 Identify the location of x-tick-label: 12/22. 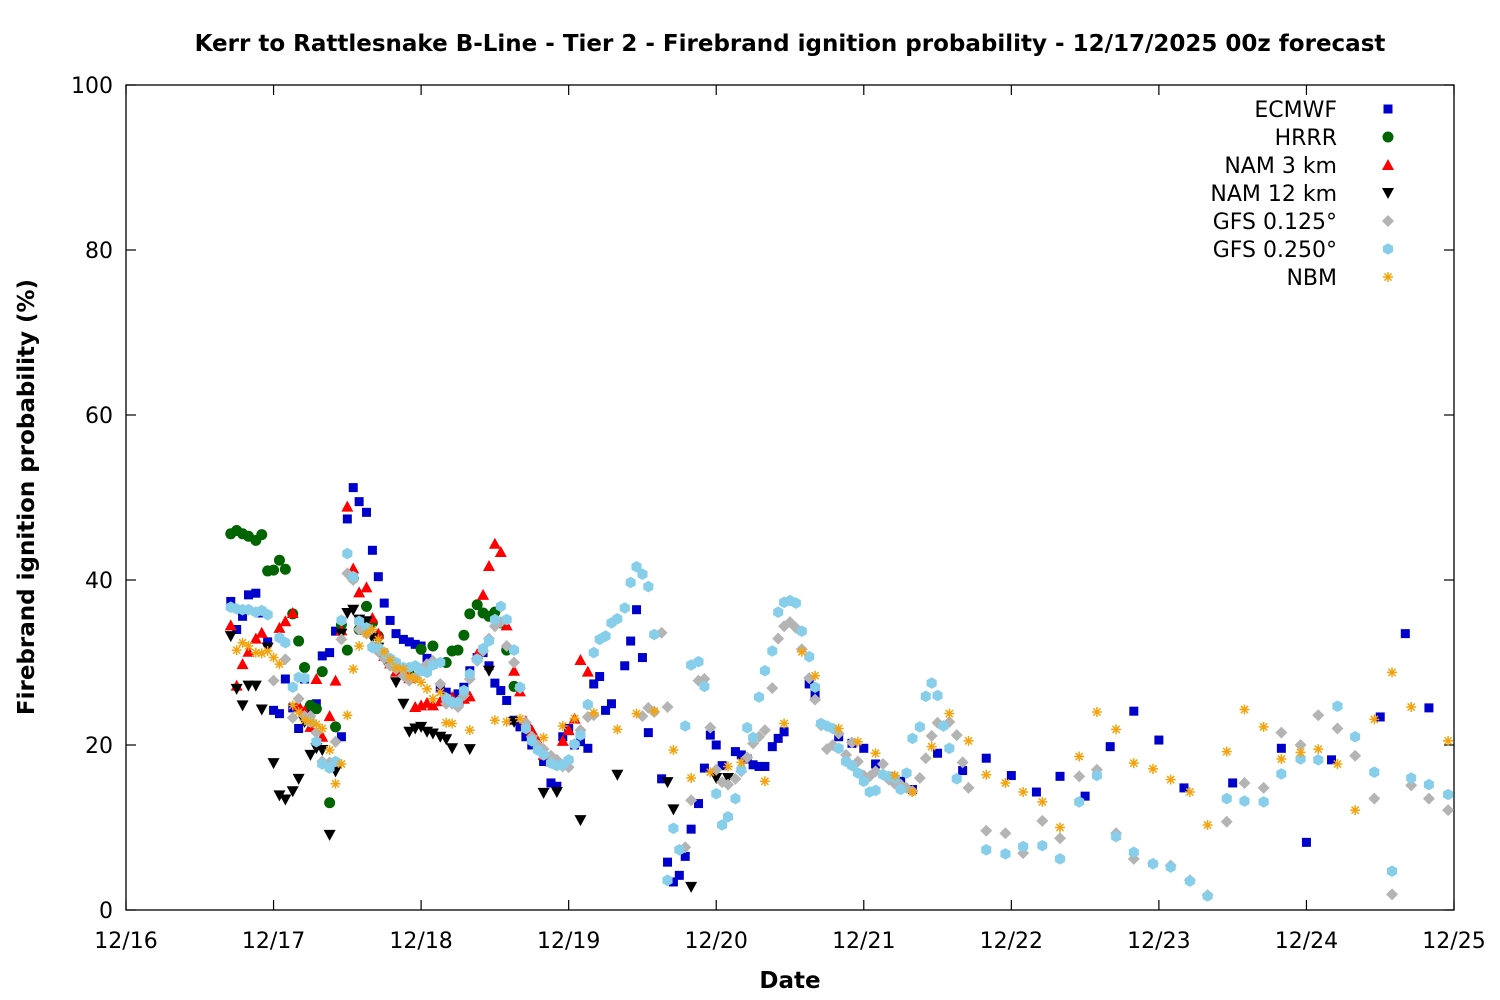
(1011, 941).